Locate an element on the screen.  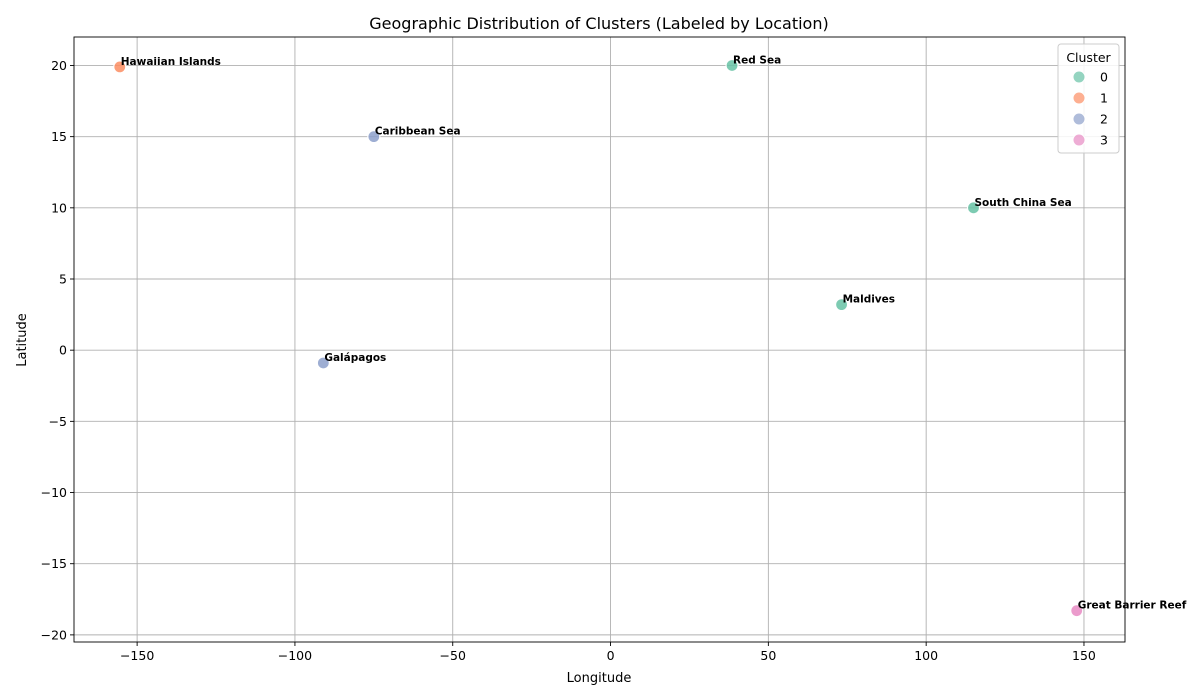
legend-entry-label: 2 is located at coordinates (1104, 119).